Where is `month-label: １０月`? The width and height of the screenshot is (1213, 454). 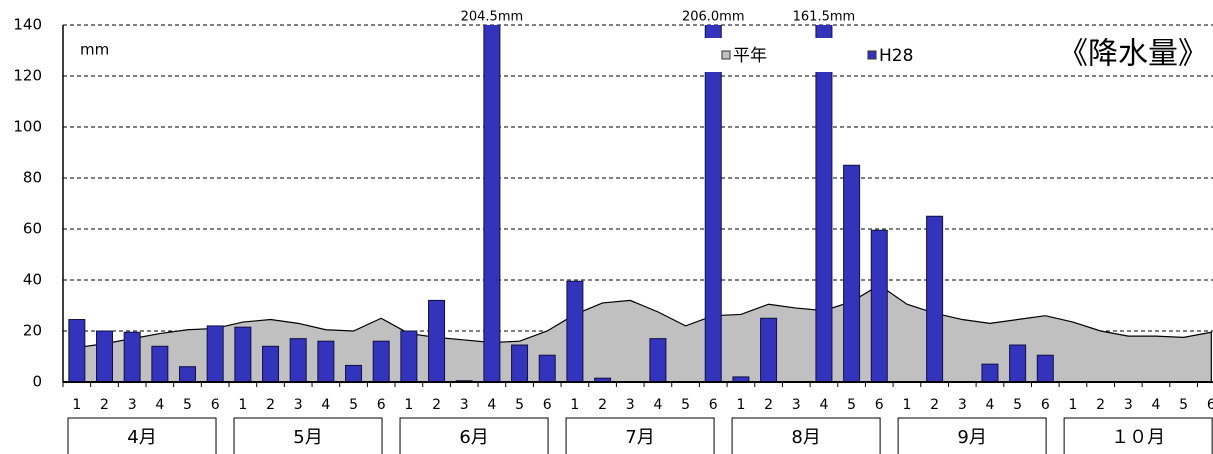
month-label: １０月 is located at coordinates (1138, 437).